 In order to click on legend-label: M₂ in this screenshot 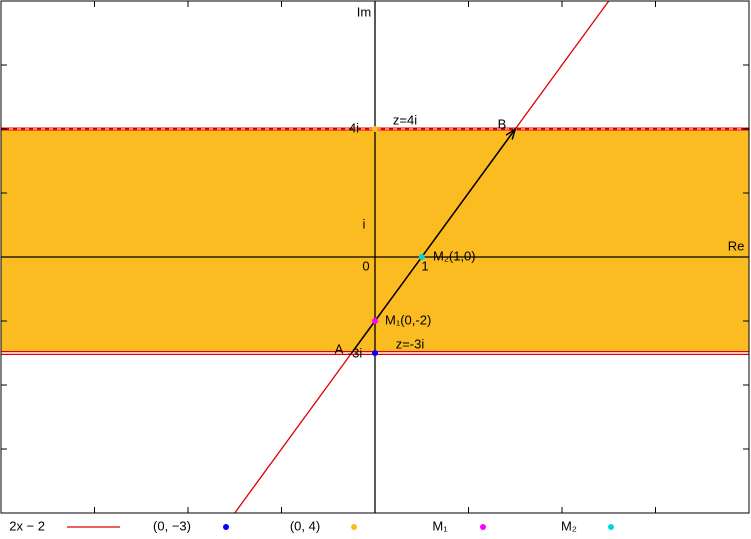, I will do `click(569, 525)`.